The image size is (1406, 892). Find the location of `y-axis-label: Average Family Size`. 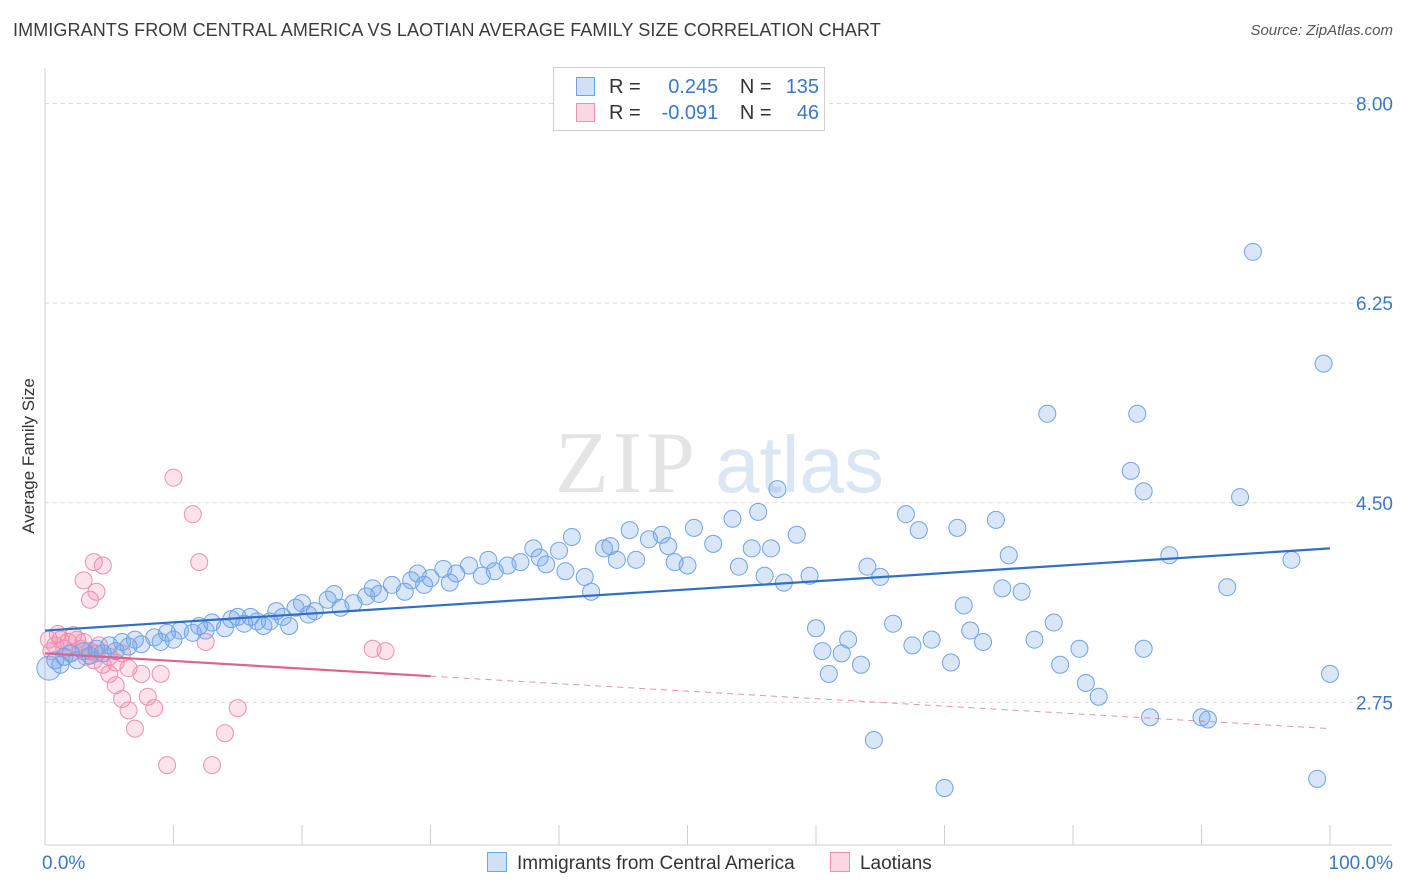

y-axis-label: Average Family Size is located at coordinates (28, 456).